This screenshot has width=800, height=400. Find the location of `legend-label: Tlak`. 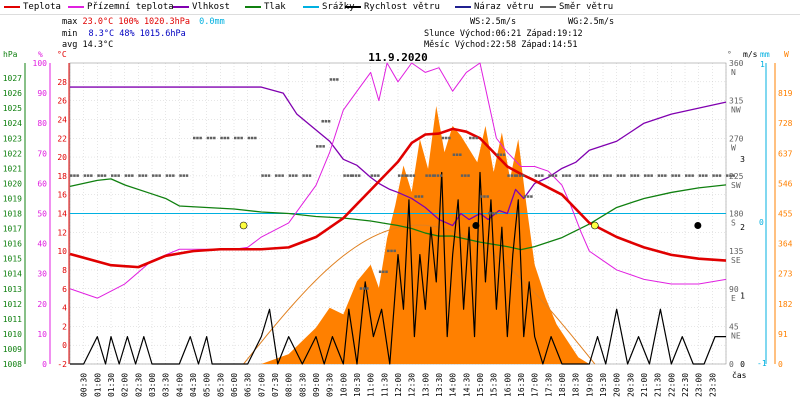

legend-label: Tlak is located at coordinates (275, 7).